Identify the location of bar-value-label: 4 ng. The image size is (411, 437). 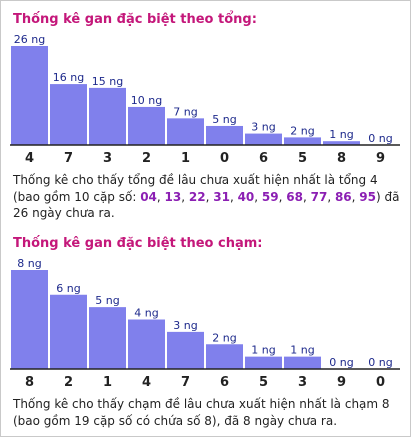
(146, 313).